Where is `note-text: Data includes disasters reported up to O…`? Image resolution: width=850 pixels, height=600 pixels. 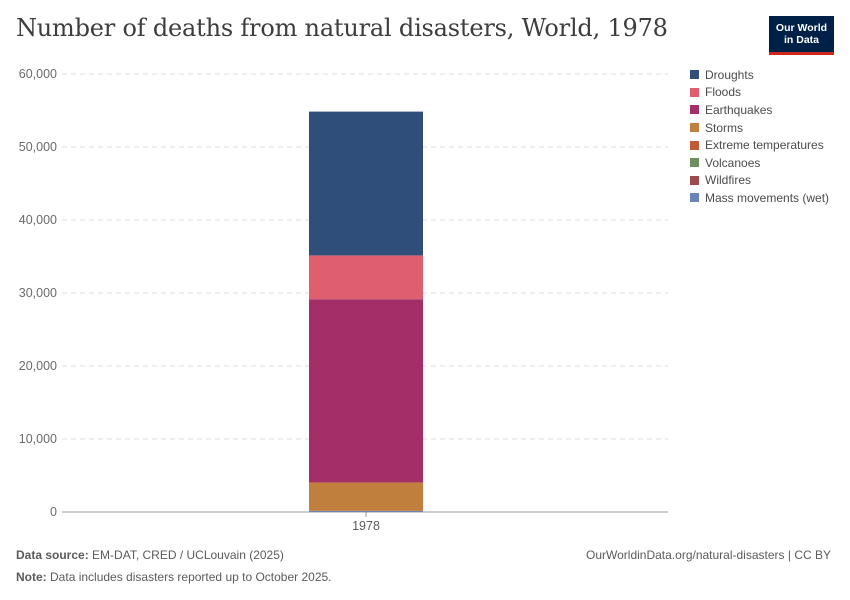
note-text: Data includes disasters reported up to O… is located at coordinates (191, 577).